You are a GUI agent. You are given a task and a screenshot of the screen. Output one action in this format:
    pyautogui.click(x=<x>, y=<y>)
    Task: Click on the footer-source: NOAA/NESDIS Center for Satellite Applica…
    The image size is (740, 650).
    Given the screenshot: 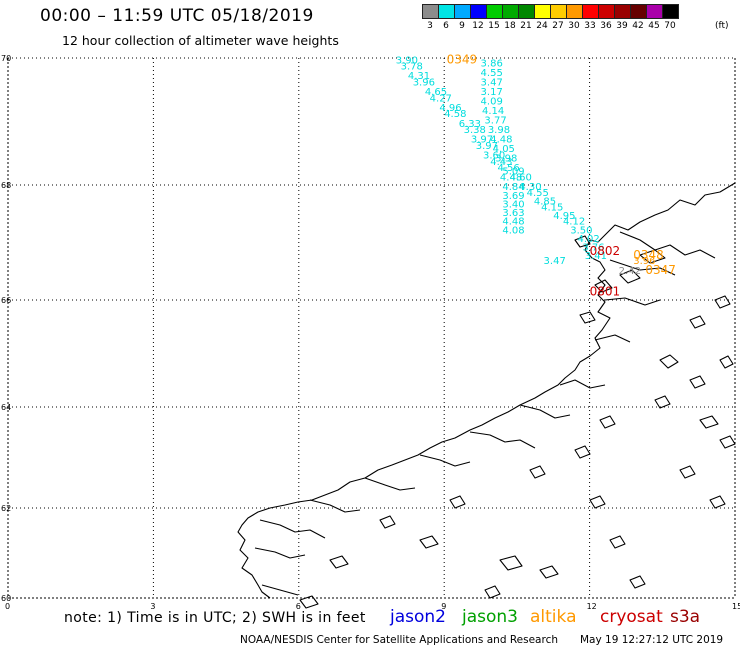 What is the action you would take?
    pyautogui.click(x=399, y=640)
    